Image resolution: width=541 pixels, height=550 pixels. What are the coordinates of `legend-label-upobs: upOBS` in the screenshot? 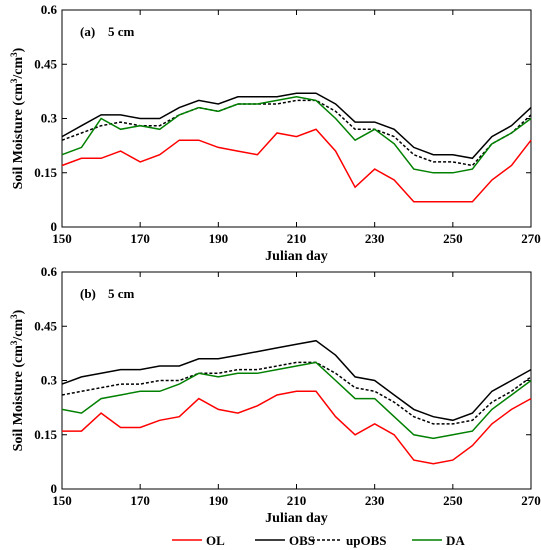 It's located at (366, 540).